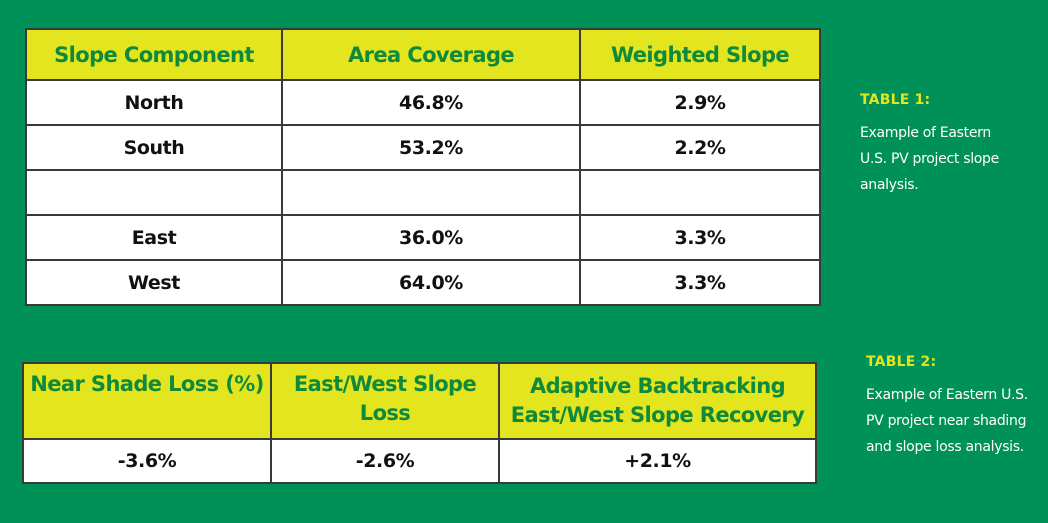  What do you see at coordinates (154, 282) in the screenshot?
I see `table-cell: West` at bounding box center [154, 282].